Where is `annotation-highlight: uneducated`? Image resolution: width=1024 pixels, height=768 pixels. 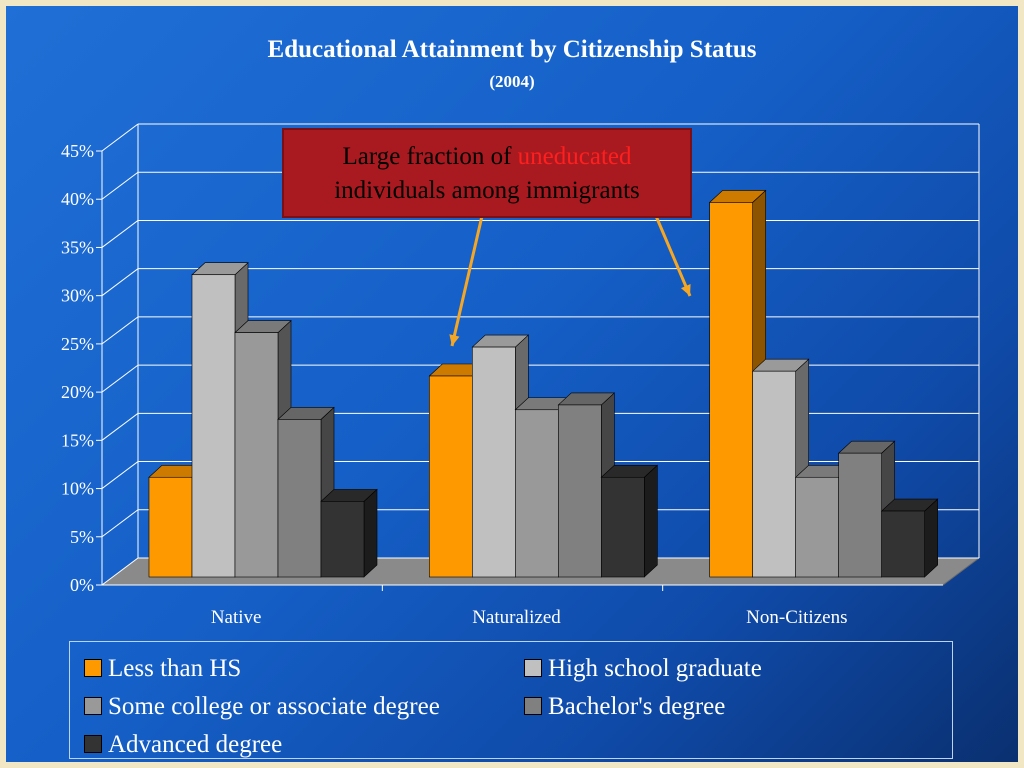 annotation-highlight: uneducated is located at coordinates (574, 156).